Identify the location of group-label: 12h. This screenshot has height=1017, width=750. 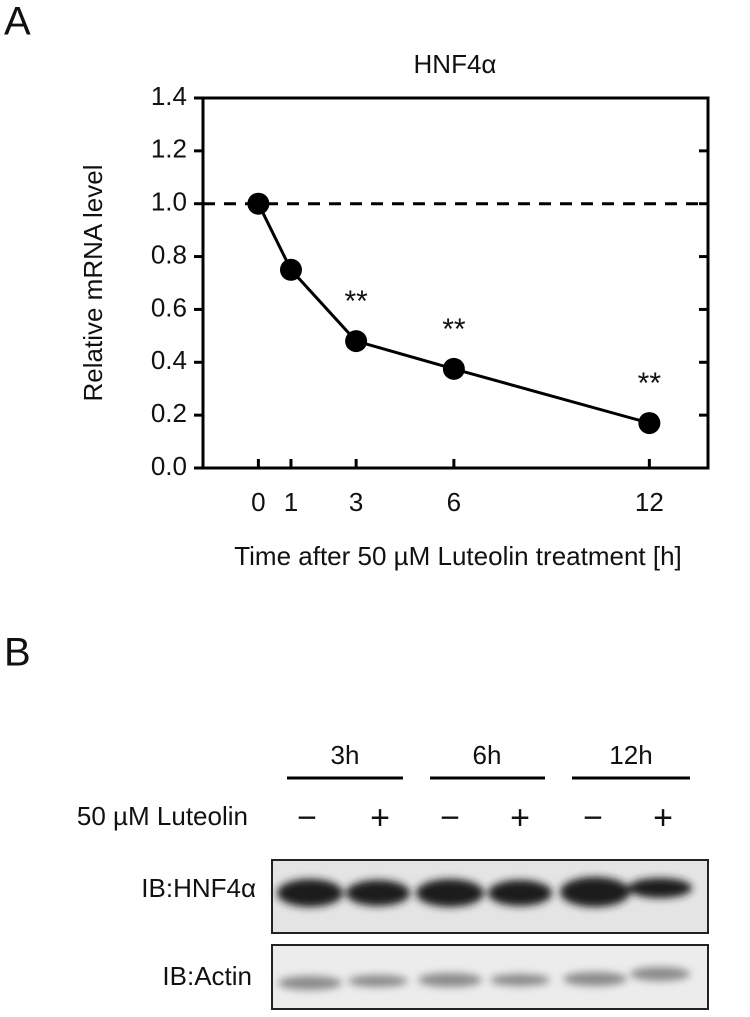
(630, 755).